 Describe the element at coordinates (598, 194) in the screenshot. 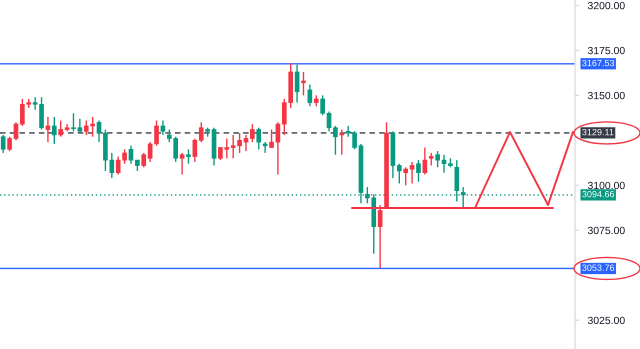

I see `ref-line-label: 3094.66` at that location.